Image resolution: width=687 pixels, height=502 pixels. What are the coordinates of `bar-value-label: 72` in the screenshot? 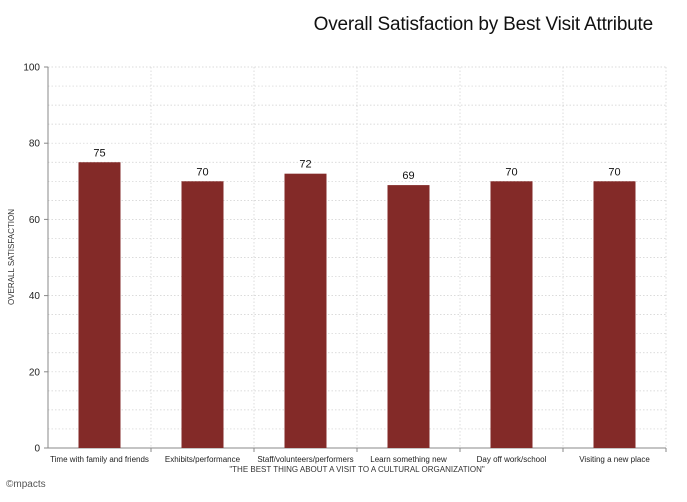 It's located at (305, 165).